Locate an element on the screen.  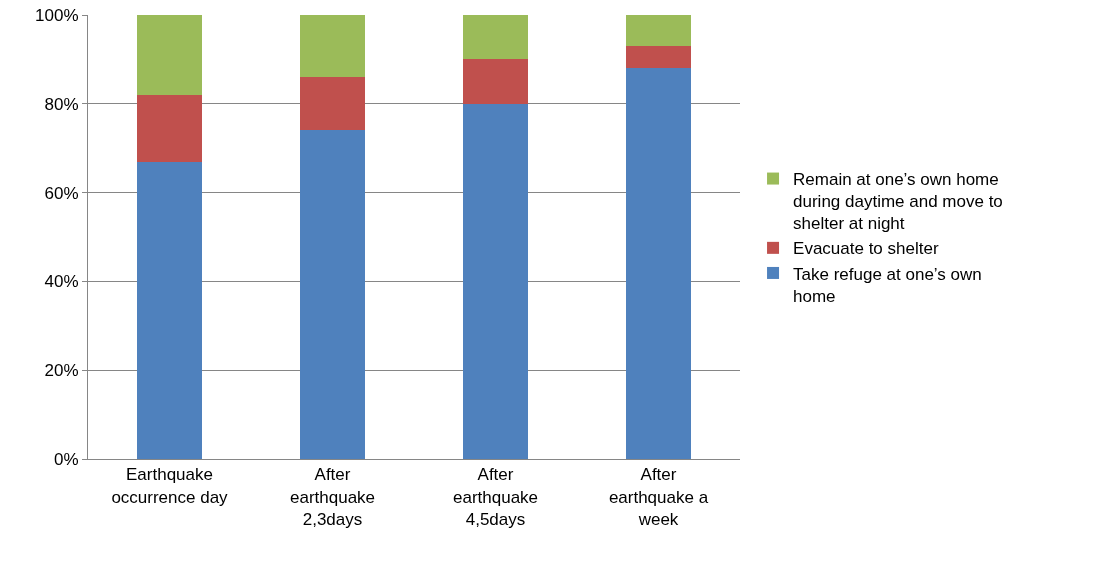
y-tick-label: 100% is located at coordinates (57, 15).